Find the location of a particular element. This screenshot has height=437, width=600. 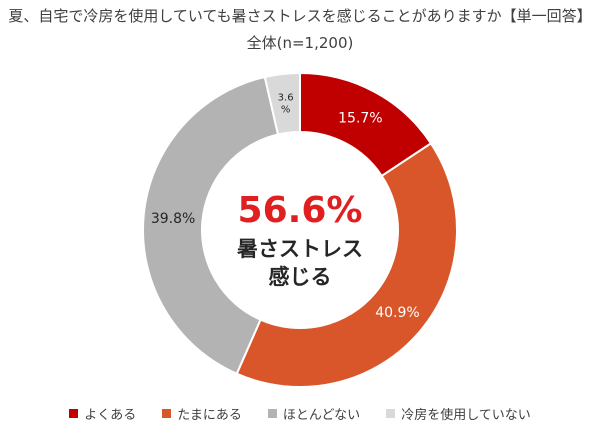

legend-label-1: よくある is located at coordinates (110, 415).